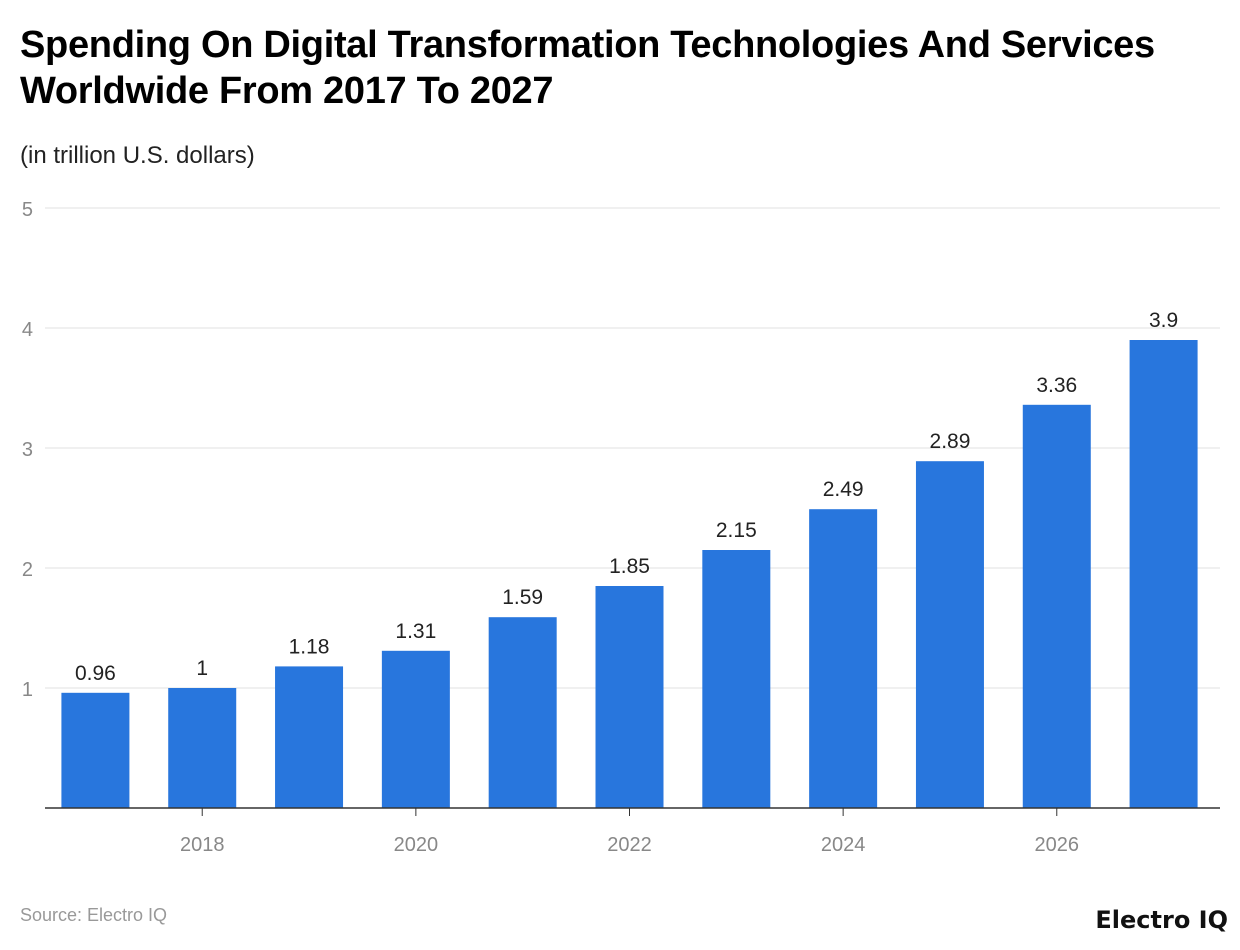 This screenshot has height=950, width=1240. What do you see at coordinates (1161, 920) in the screenshot?
I see `brand-logo: Electro IQ` at bounding box center [1161, 920].